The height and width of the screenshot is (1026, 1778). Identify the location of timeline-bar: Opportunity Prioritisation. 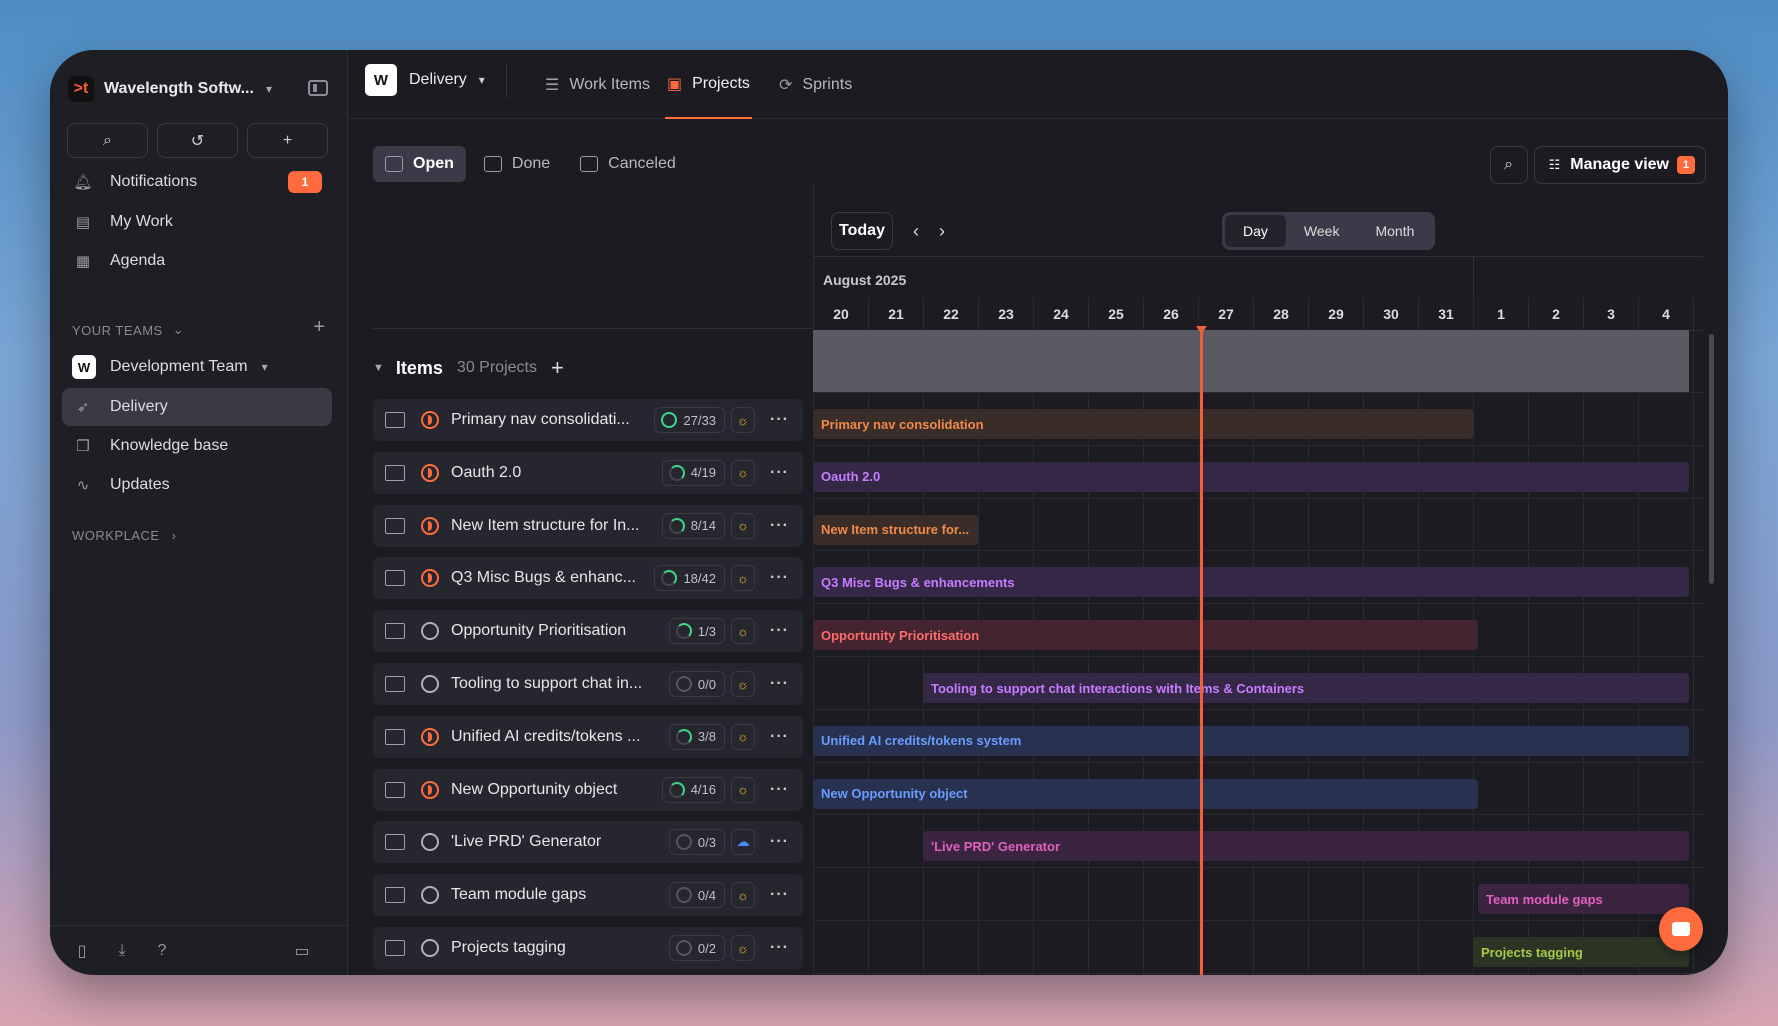
(1145, 635).